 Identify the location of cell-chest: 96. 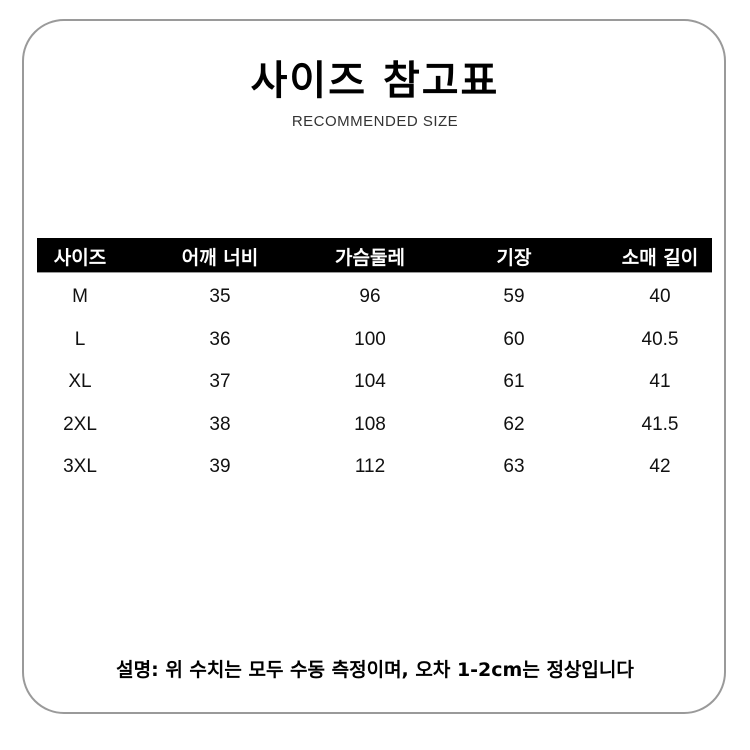
(370, 296).